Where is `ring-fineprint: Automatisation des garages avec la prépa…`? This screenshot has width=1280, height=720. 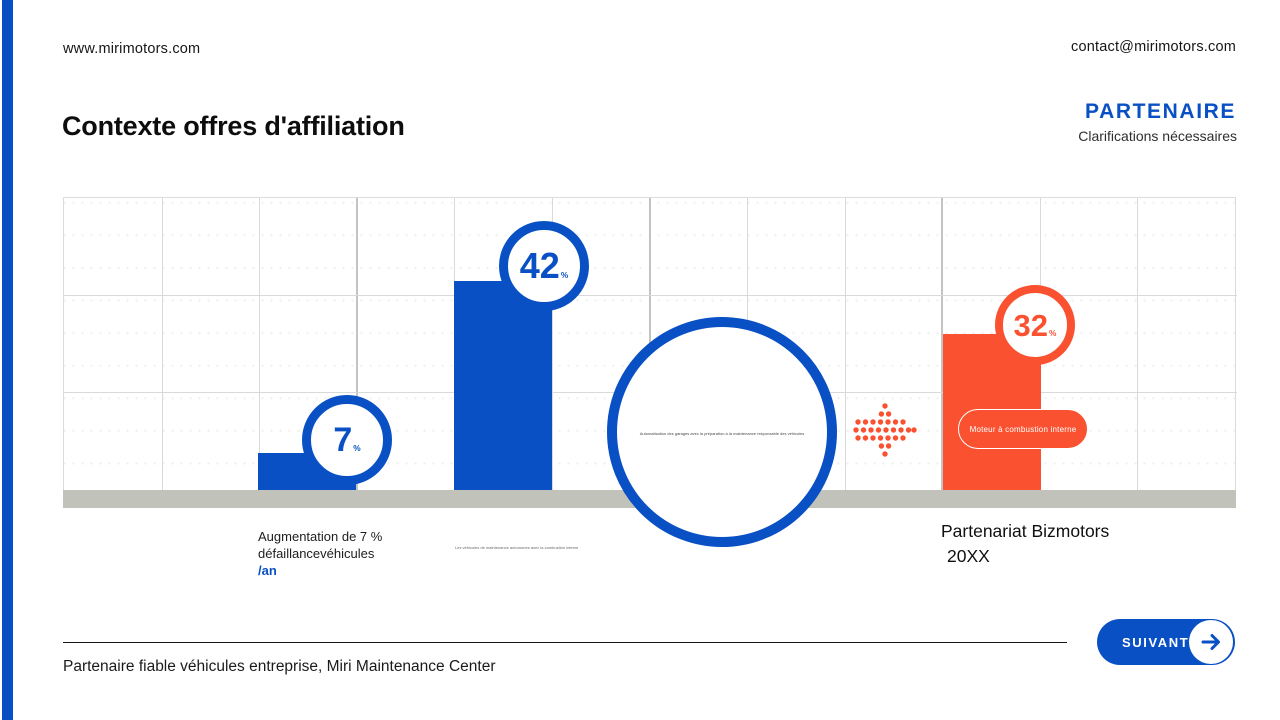
ring-fineprint: Automatisation des garages avec la prépa… is located at coordinates (722, 433).